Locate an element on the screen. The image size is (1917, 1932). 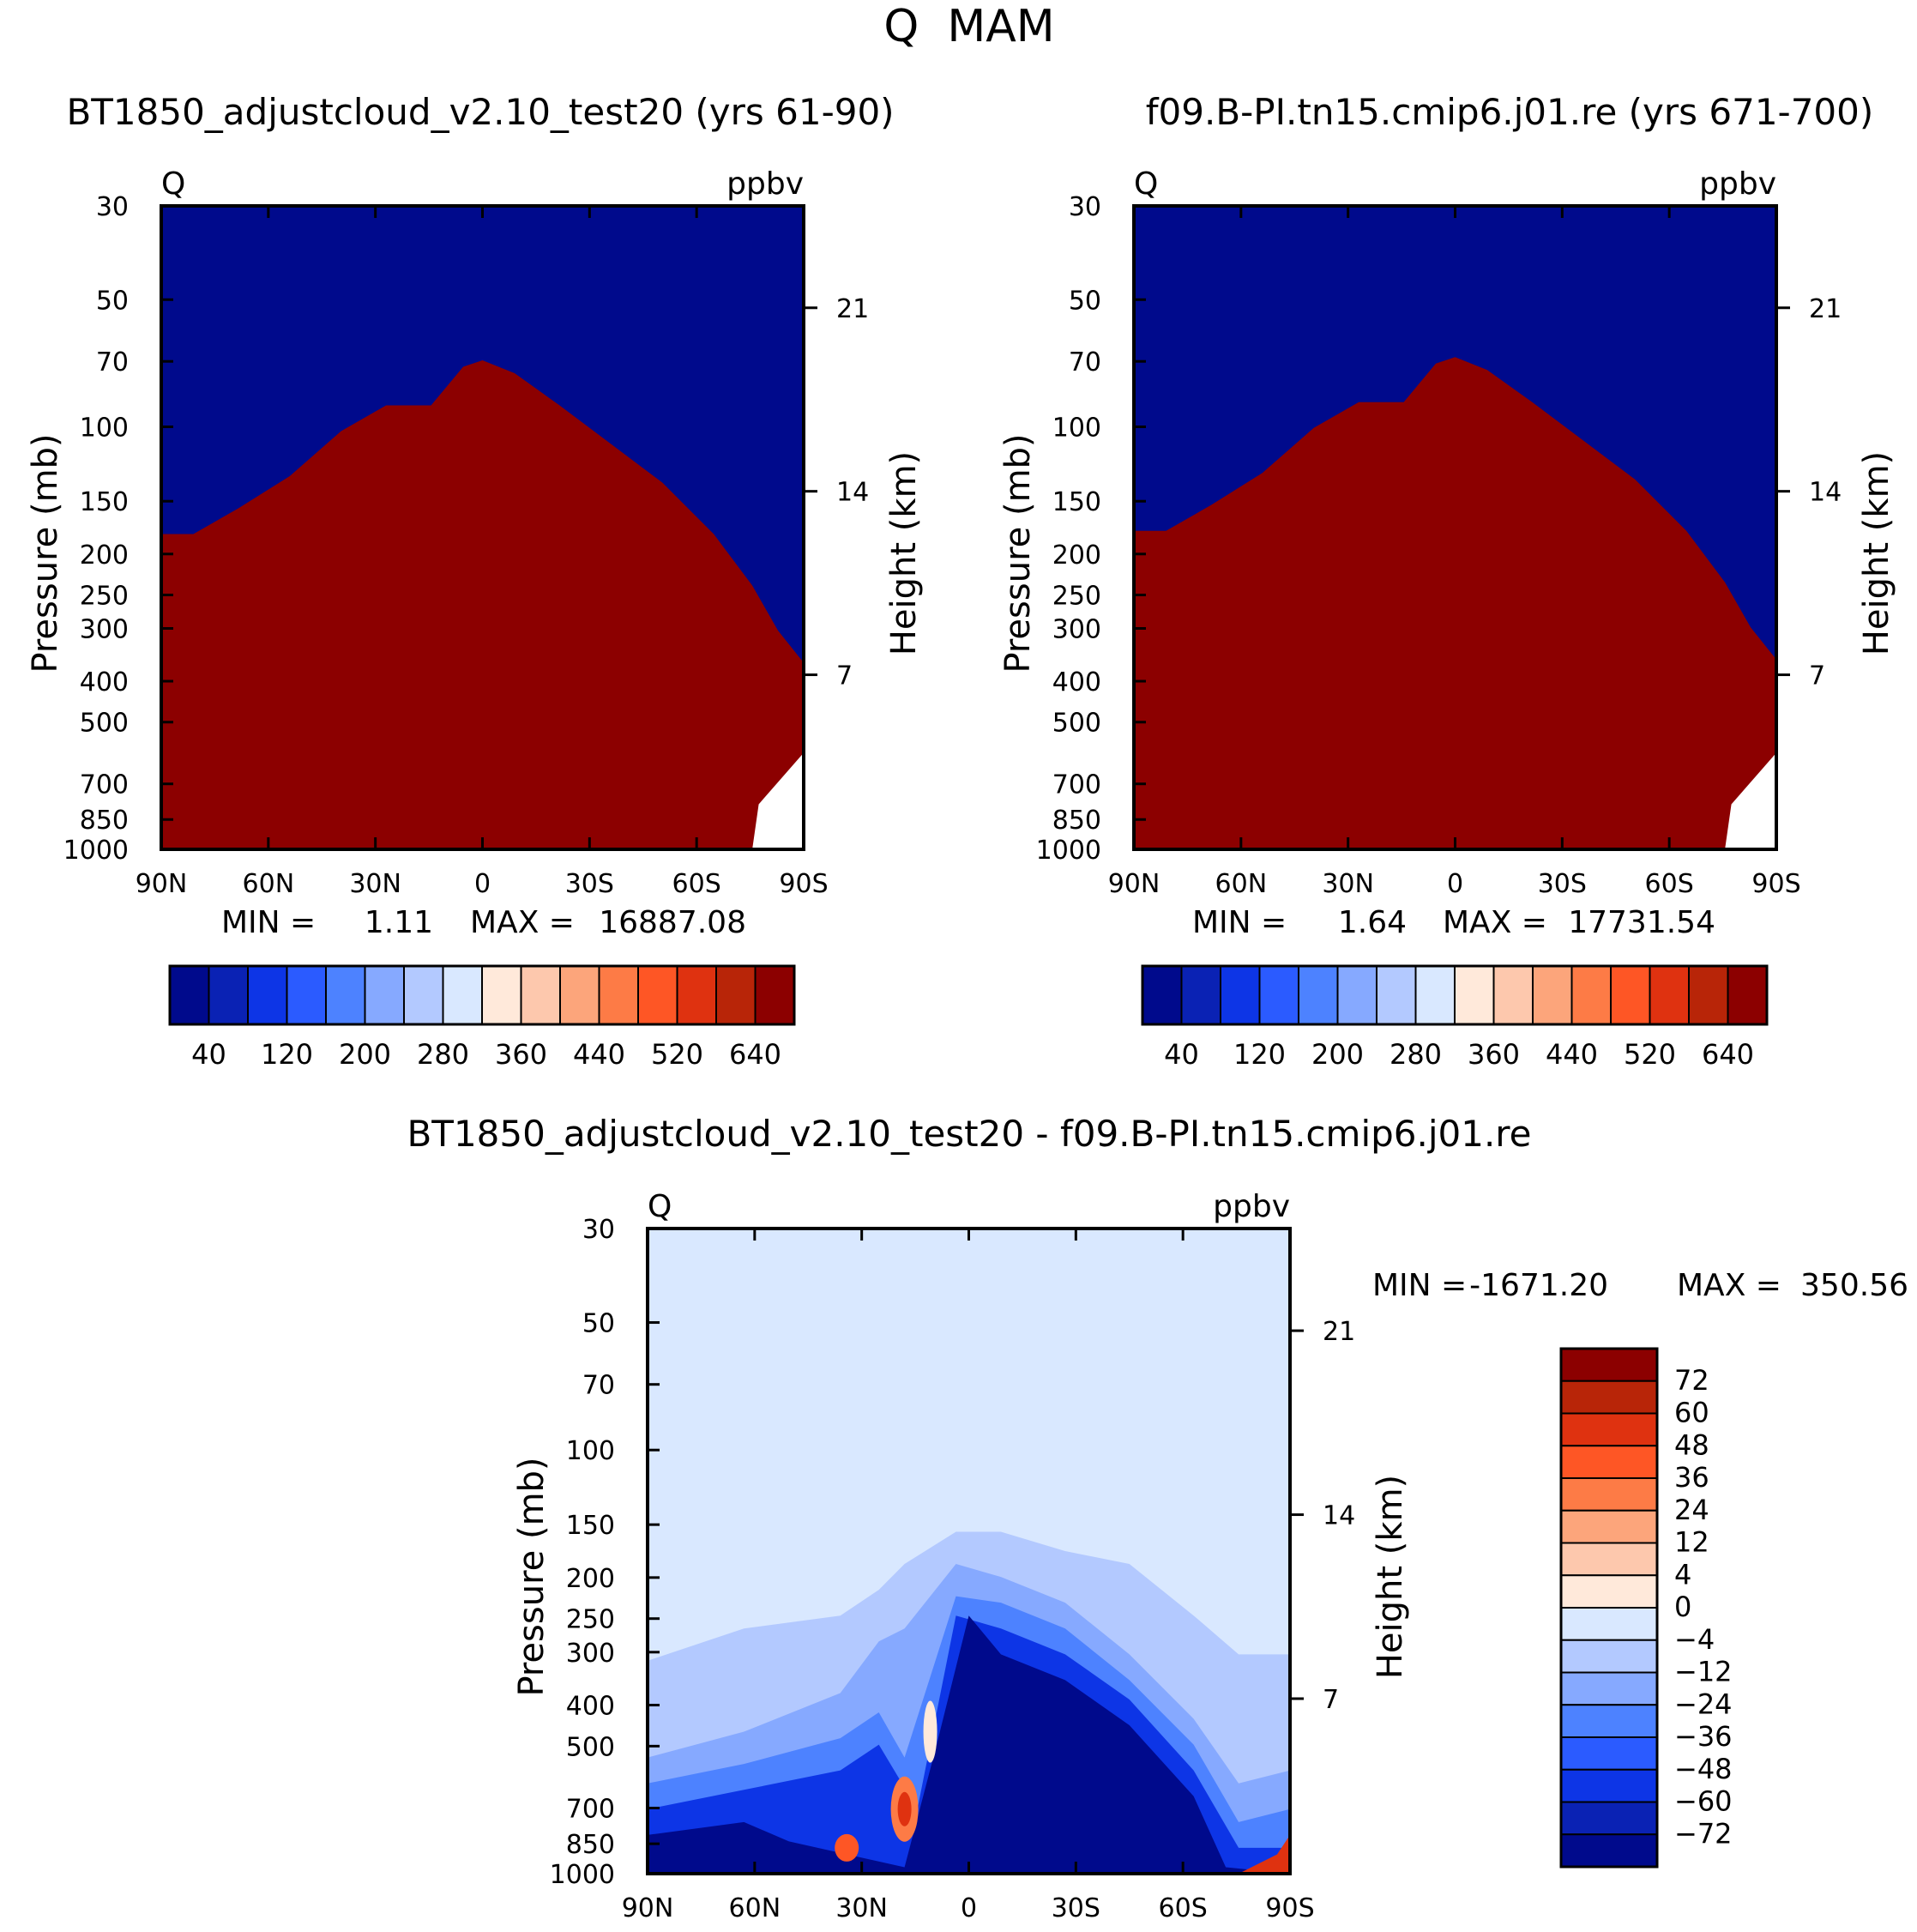
colorbar-label: −24 is located at coordinates (1703, 1703).